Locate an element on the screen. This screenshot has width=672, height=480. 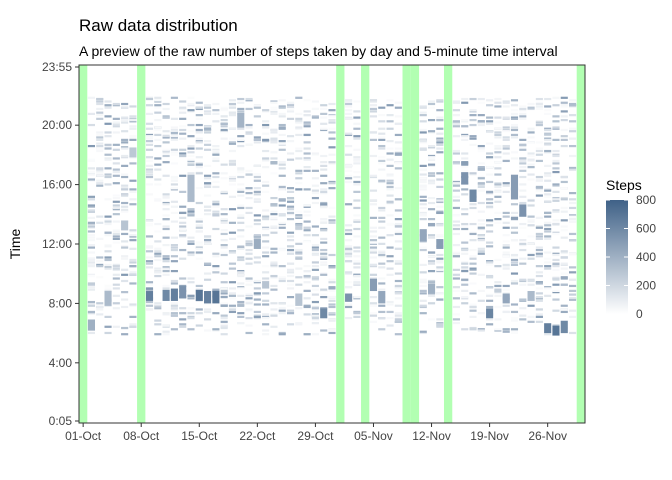
legend-tick-label: 400 is located at coordinates (646, 257).